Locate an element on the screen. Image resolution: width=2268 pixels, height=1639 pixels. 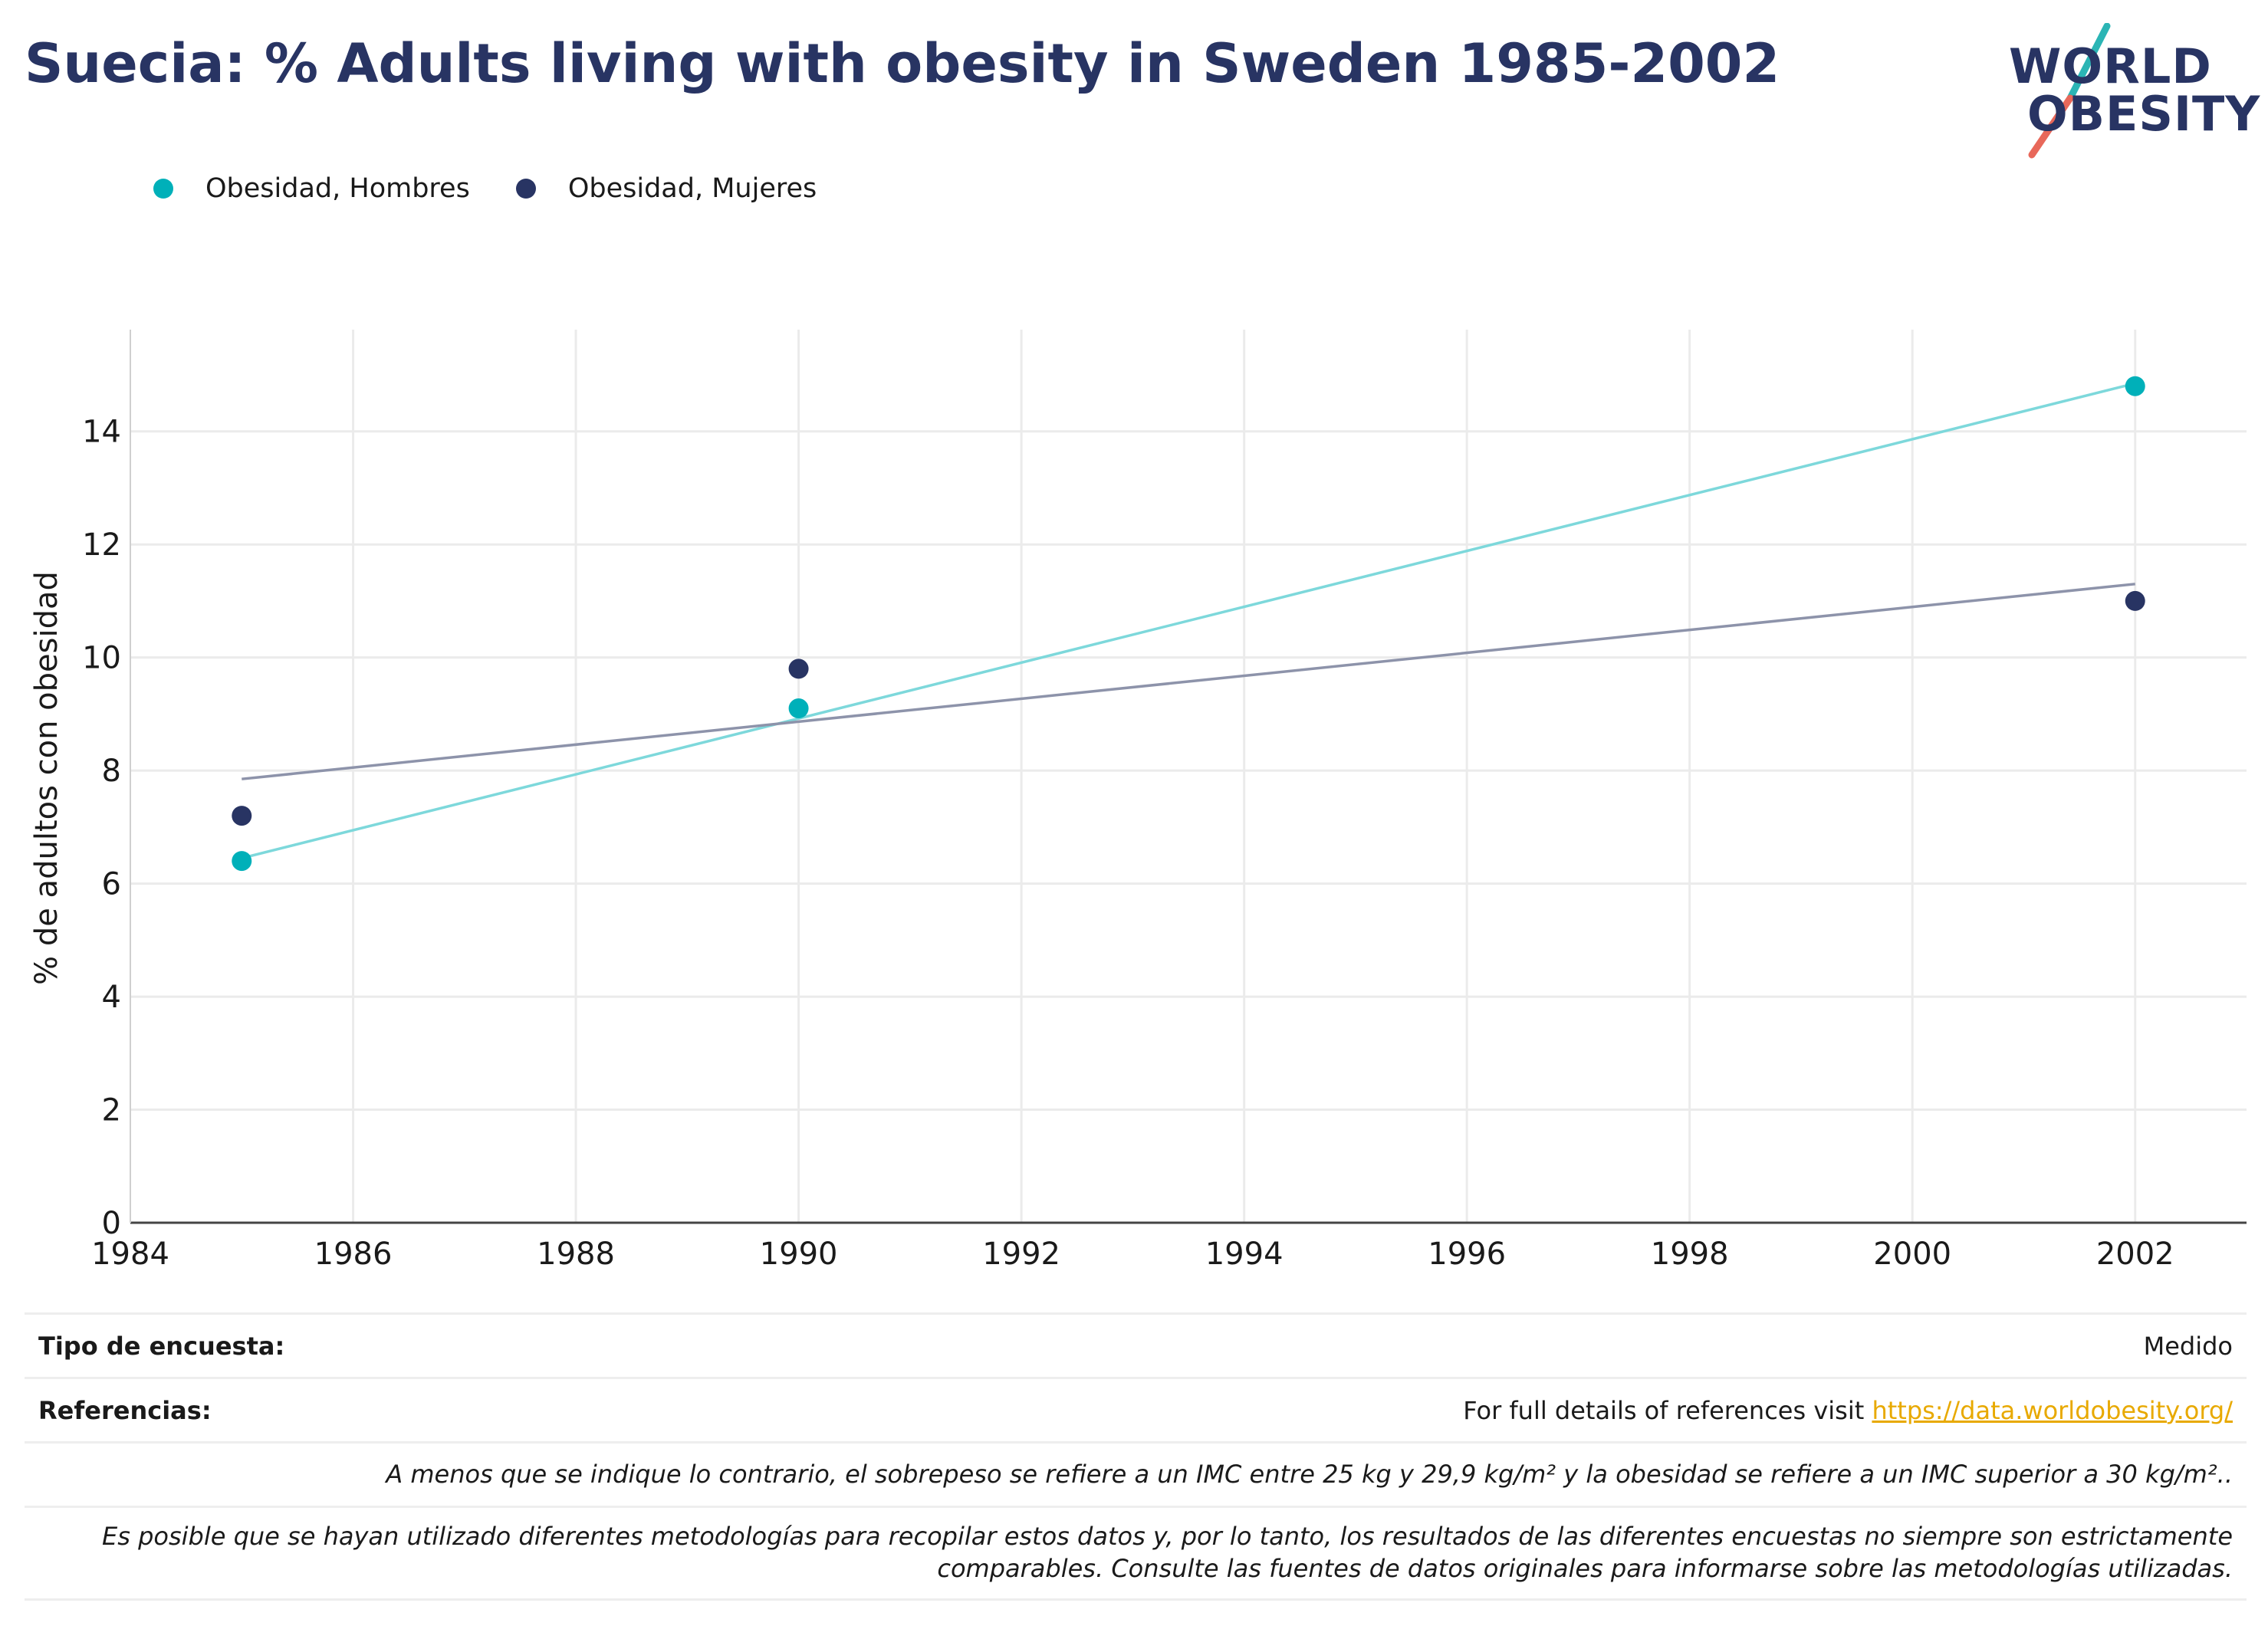
survey-type-label: Tipo de encuesta: is located at coordinates (161, 1346).